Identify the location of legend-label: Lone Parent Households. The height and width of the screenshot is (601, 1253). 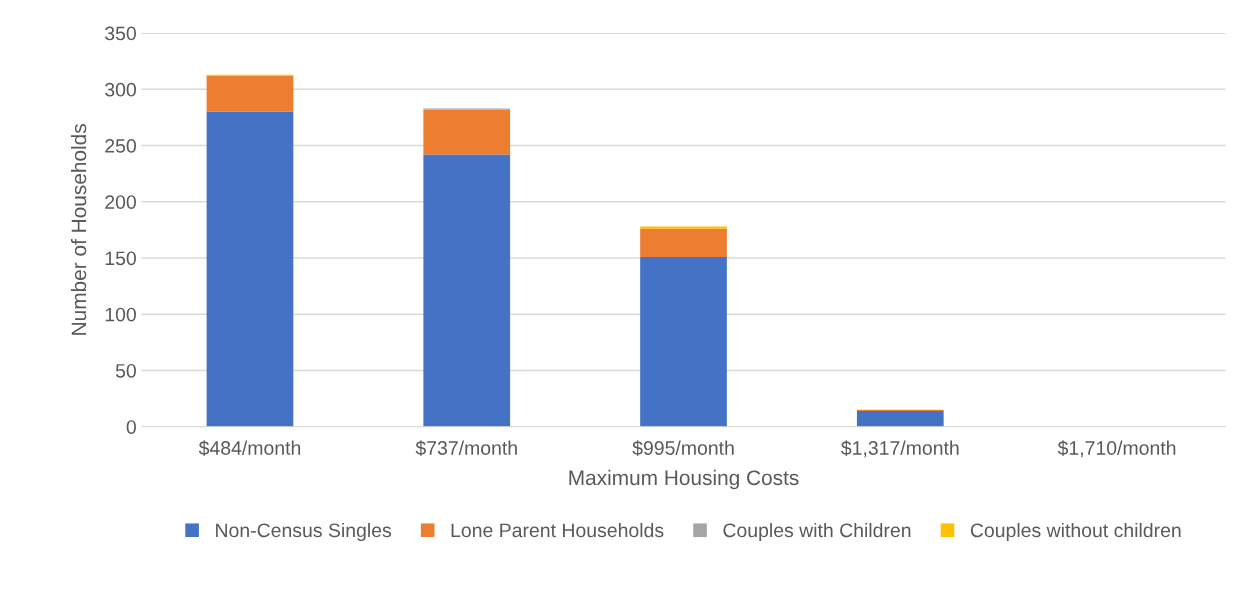
(557, 530).